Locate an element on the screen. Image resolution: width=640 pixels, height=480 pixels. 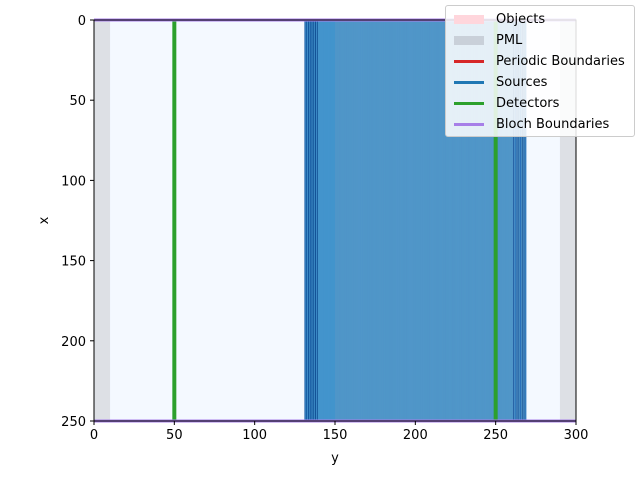
legend-label: Sources is located at coordinates (522, 82).